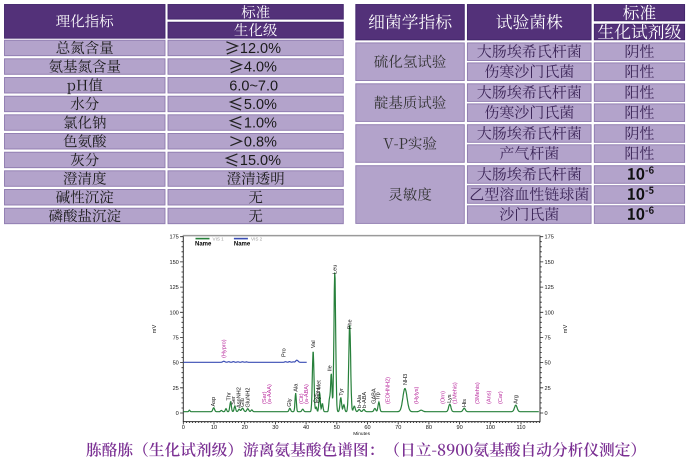 Image resolution: width=690 pixels, height=461 pixels. Describe the element at coordinates (429, 428) in the screenshot. I see `svg-text: 80` at that location.